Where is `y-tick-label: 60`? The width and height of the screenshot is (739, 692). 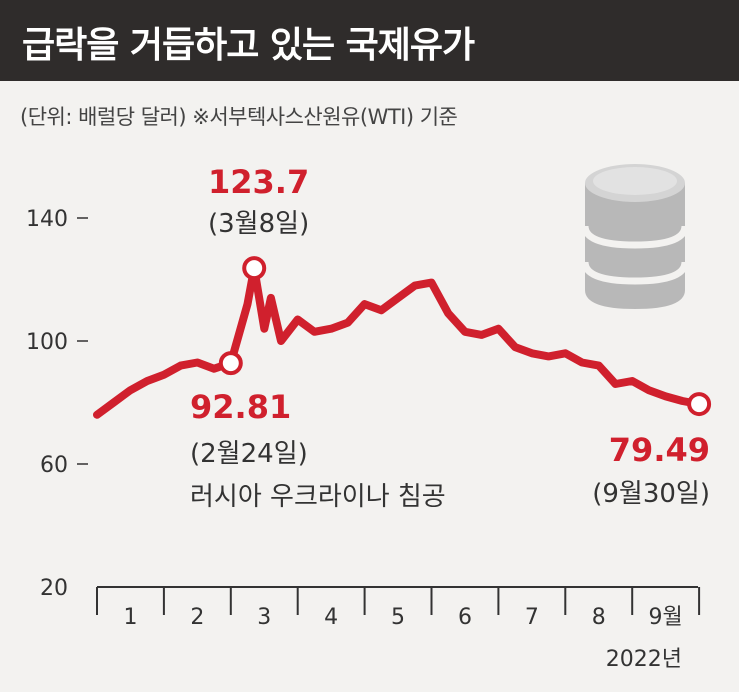
y-tick-label: 60 is located at coordinates (54, 465).